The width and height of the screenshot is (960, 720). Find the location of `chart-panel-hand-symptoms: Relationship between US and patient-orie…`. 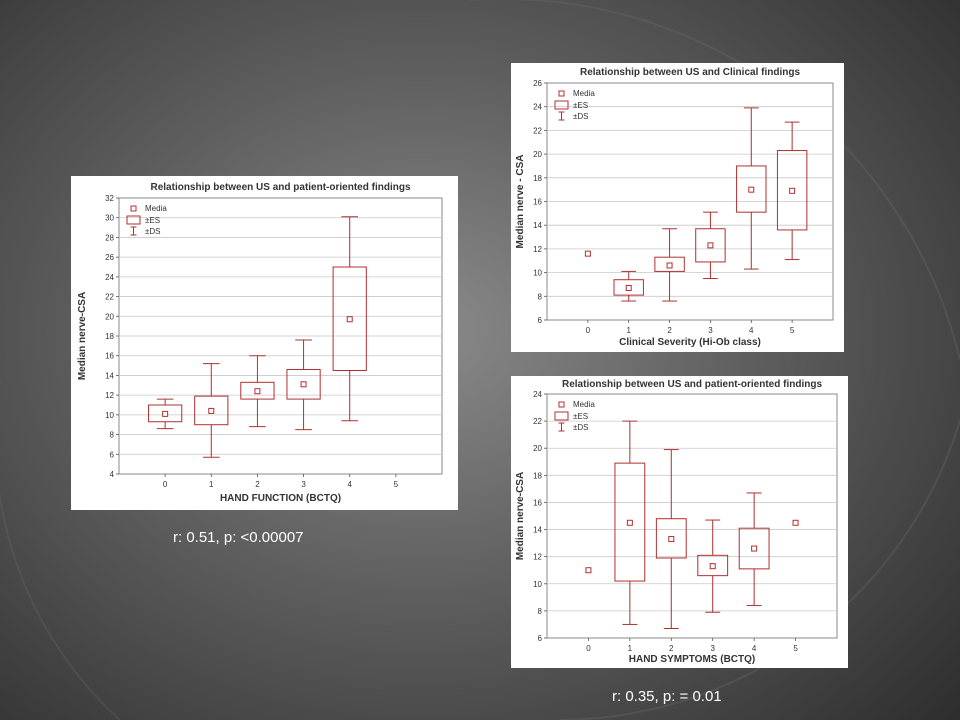

chart-panel-hand-symptoms: Relationship between US and patient-orie… is located at coordinates (679, 522).